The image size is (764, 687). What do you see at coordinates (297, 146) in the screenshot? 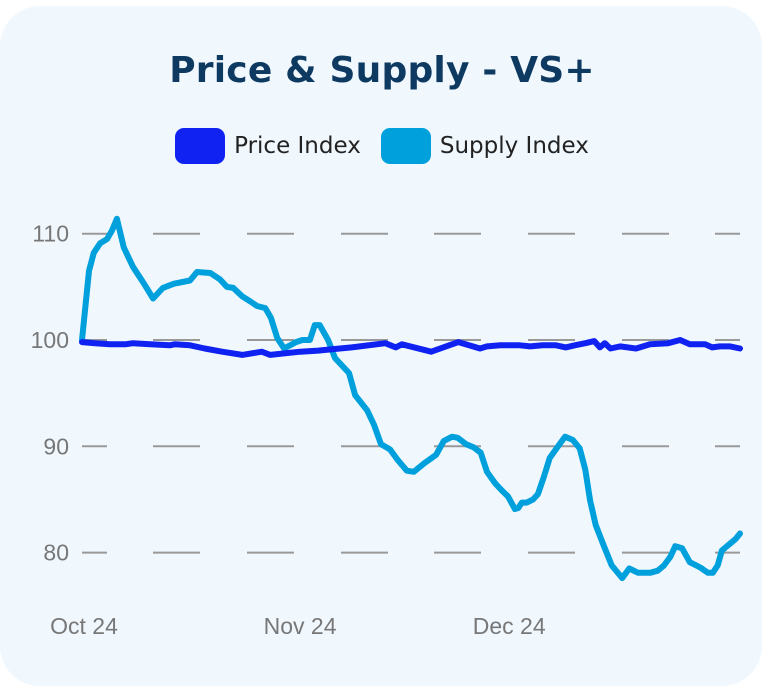
I see `legend-label-price-index: Price Index` at bounding box center [297, 146].